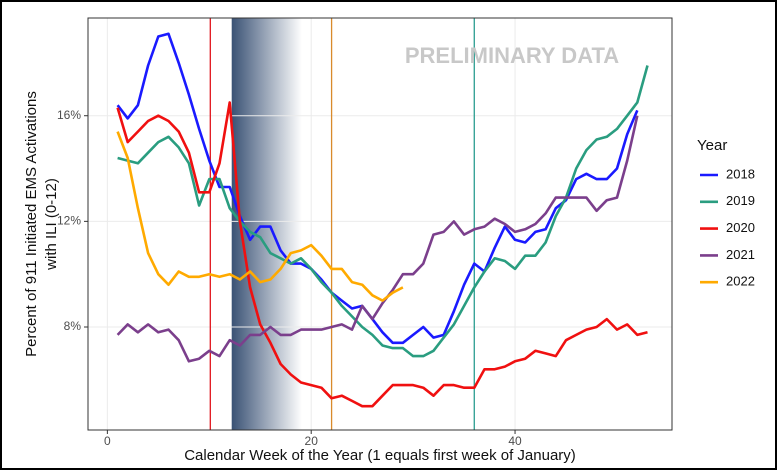 The width and height of the screenshot is (777, 470). Describe the element at coordinates (712, 145) in the screenshot. I see `legend-title: Year` at that location.